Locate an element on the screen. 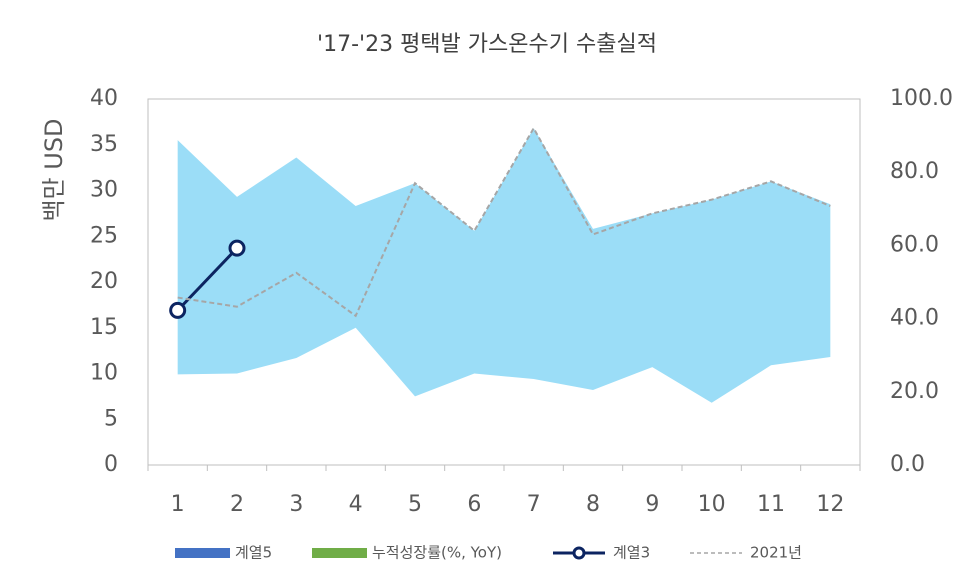  x-tick-label: 4 is located at coordinates (356, 504).